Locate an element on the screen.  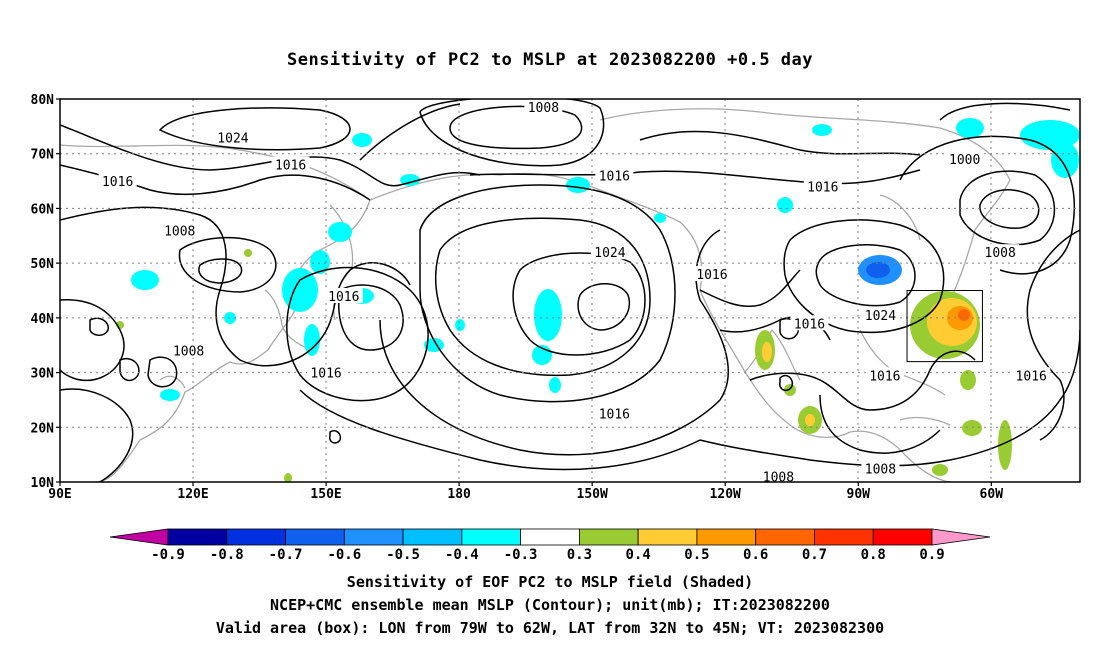
lat-tick-label: 20N is located at coordinates (43, 428).